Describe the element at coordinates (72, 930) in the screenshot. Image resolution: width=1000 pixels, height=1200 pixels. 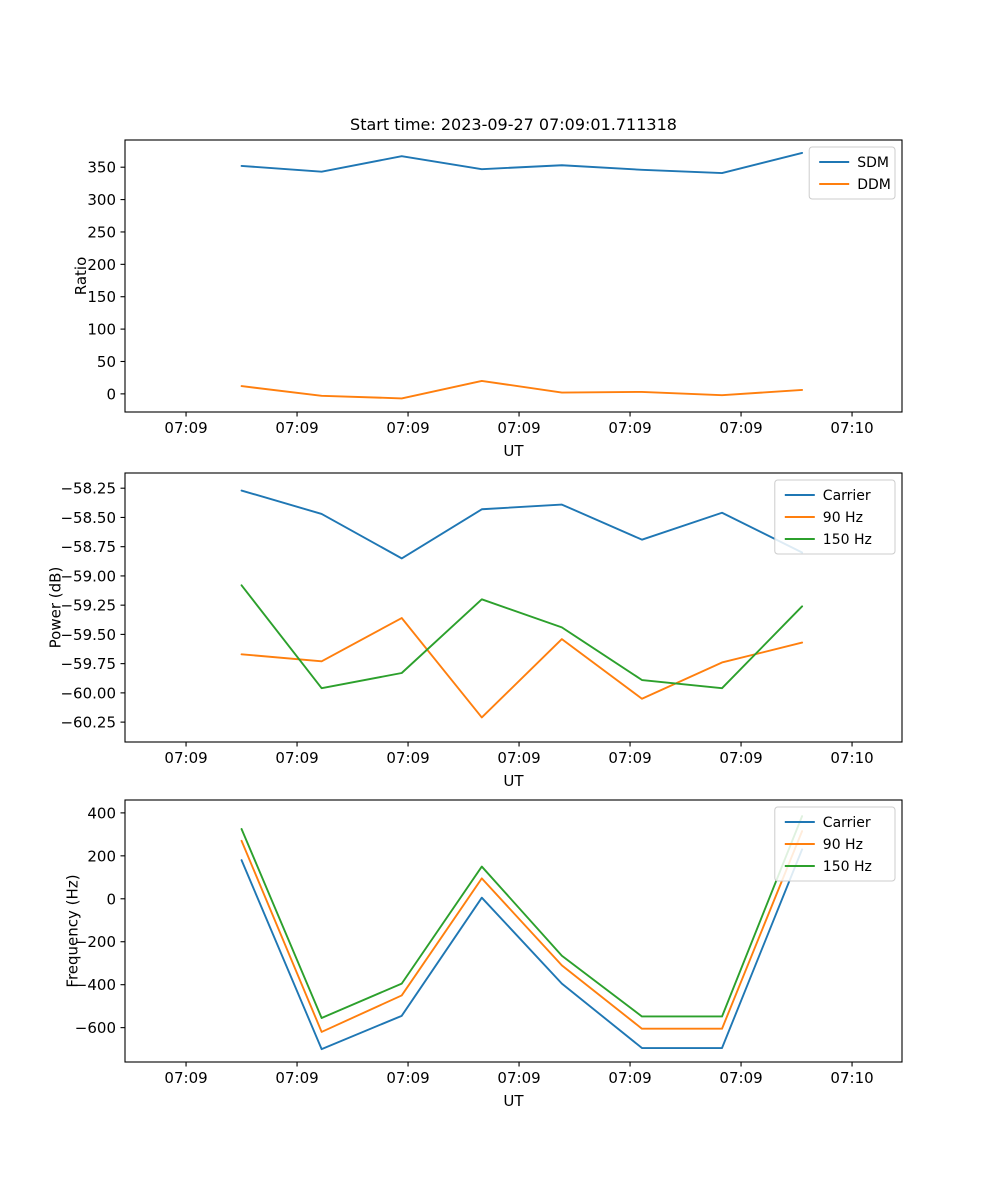
I see `y-axis-label: Frequency (Hz)` at that location.